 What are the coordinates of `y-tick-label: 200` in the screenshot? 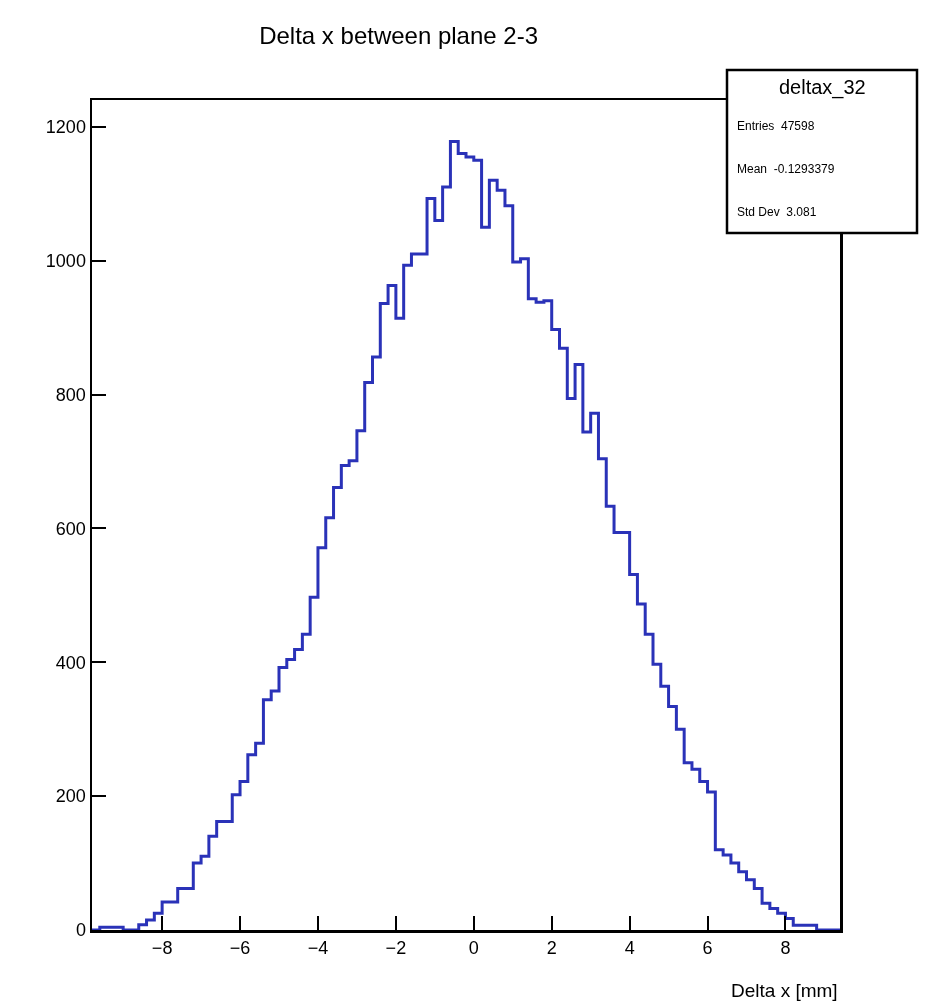 It's located at (70, 796).